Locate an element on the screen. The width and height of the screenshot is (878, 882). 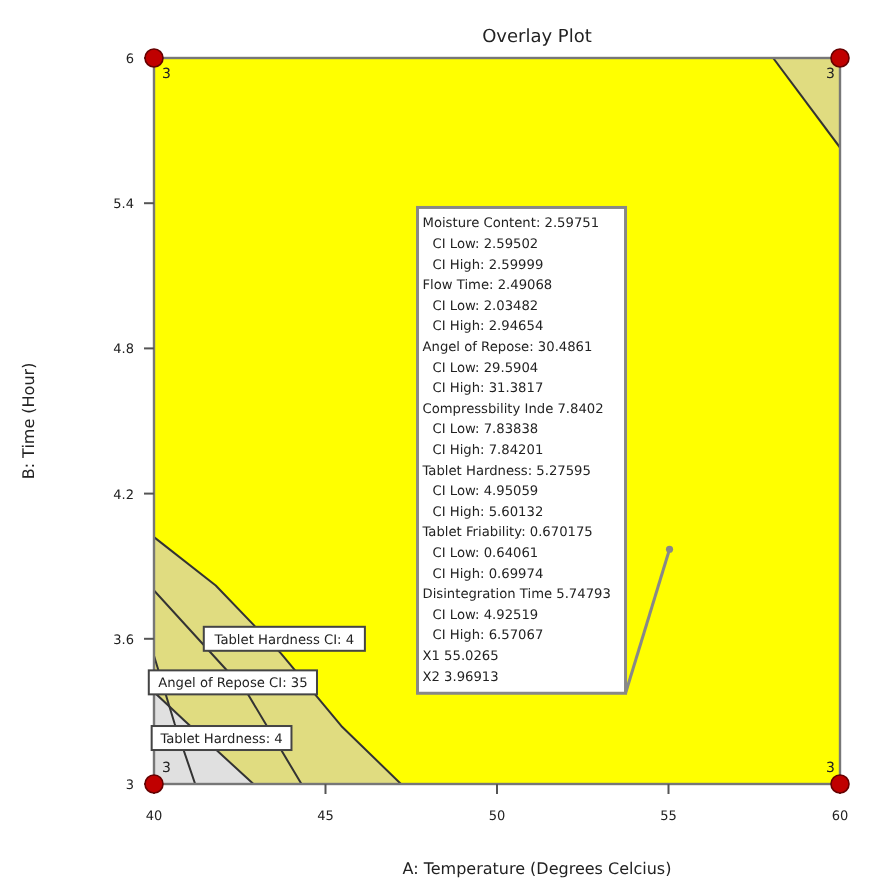
x-axis-title: A: Temperature (Degrees Celcius) is located at coordinates (537, 869).